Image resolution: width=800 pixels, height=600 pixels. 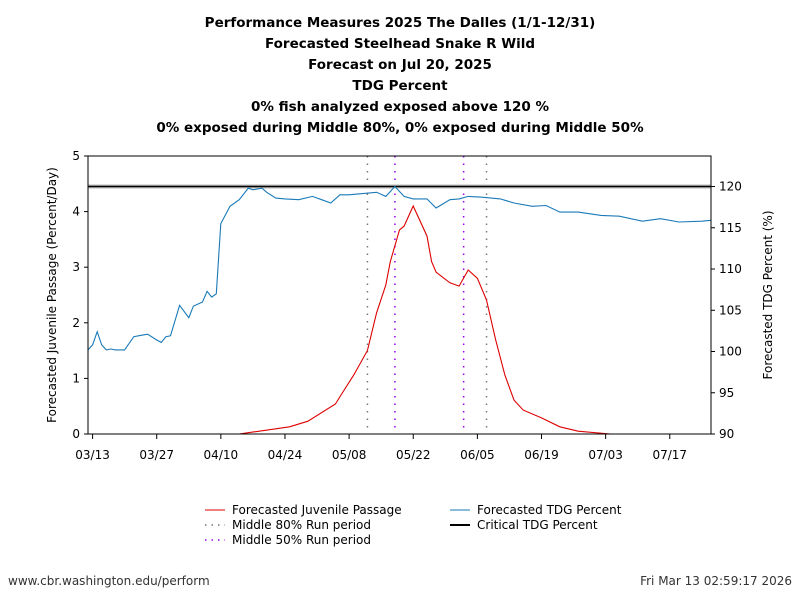 I want to click on x-axis-tick-label: 07/03, so click(x=605, y=455).